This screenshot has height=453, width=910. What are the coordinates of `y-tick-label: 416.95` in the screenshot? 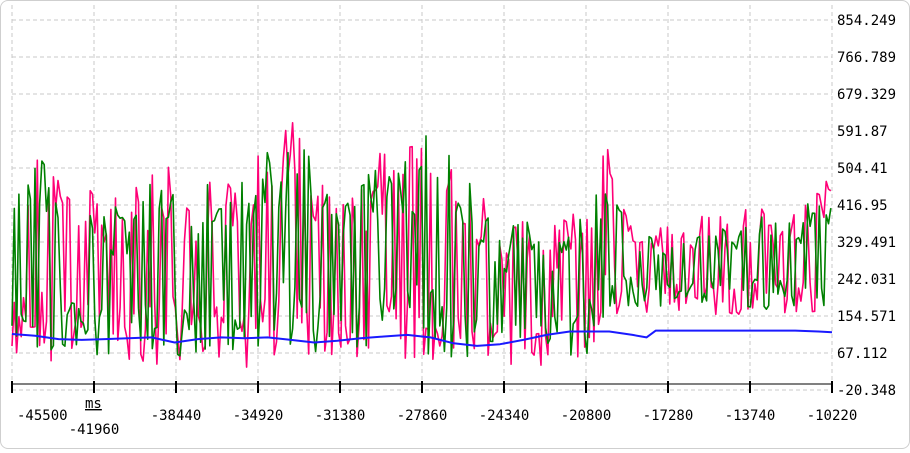 It's located at (862, 206).